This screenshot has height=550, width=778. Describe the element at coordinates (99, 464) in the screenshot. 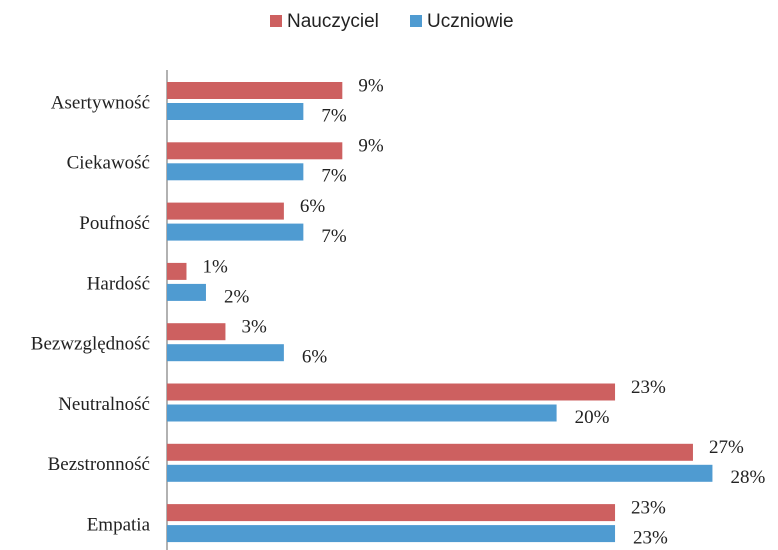

I see `category-label: Bezstronność` at that location.